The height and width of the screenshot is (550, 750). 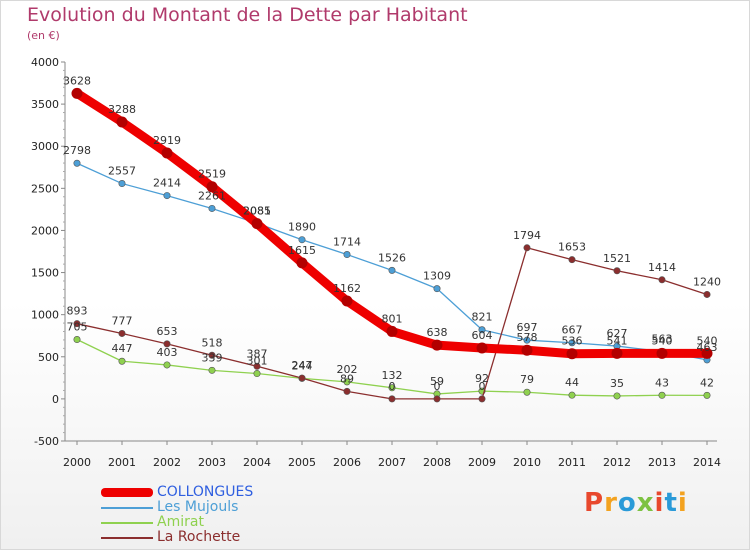 I want to click on legend-label: COLLONGUES, so click(x=205, y=492).